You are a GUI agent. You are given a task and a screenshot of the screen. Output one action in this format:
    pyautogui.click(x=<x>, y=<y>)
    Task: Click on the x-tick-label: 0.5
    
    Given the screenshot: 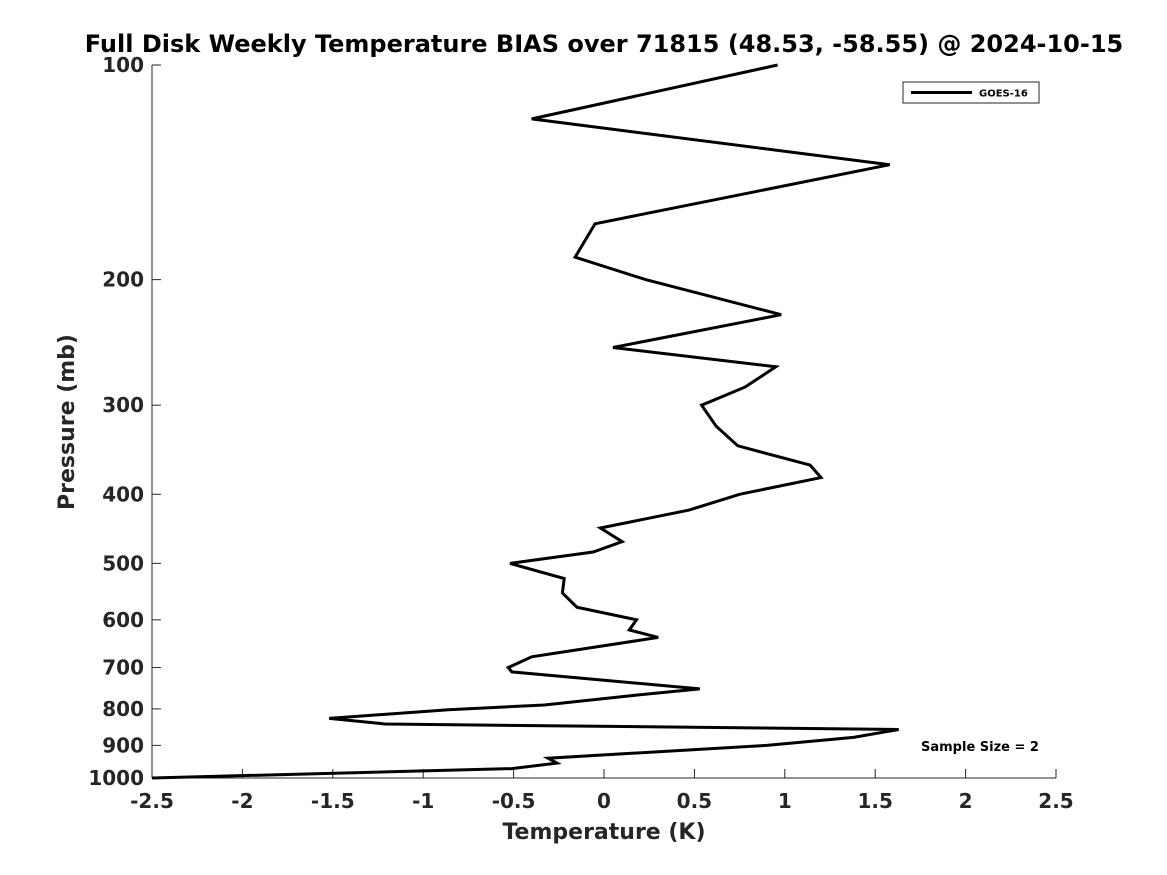 What is the action you would take?
    pyautogui.click(x=694, y=801)
    